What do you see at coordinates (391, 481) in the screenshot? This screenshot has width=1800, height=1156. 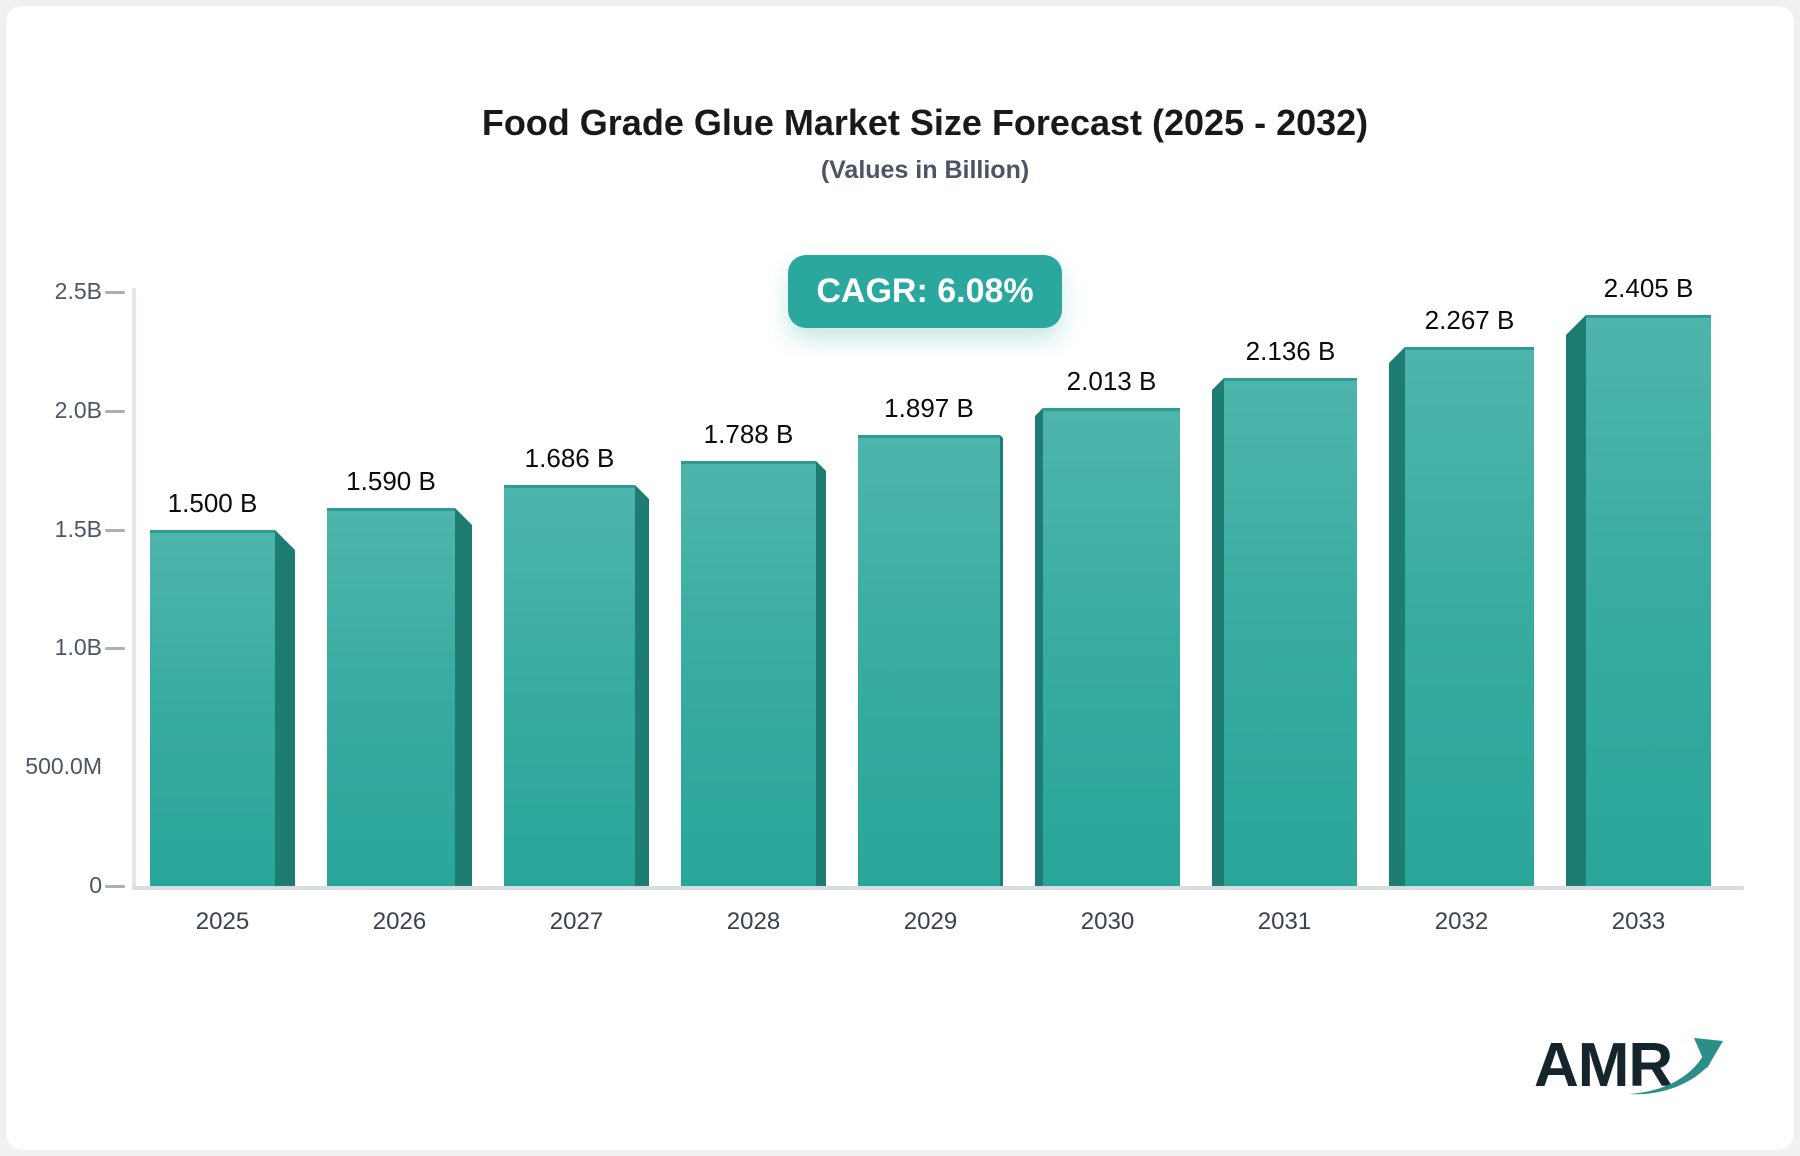 I see `bar-value-label: 1.590 B` at bounding box center [391, 481].